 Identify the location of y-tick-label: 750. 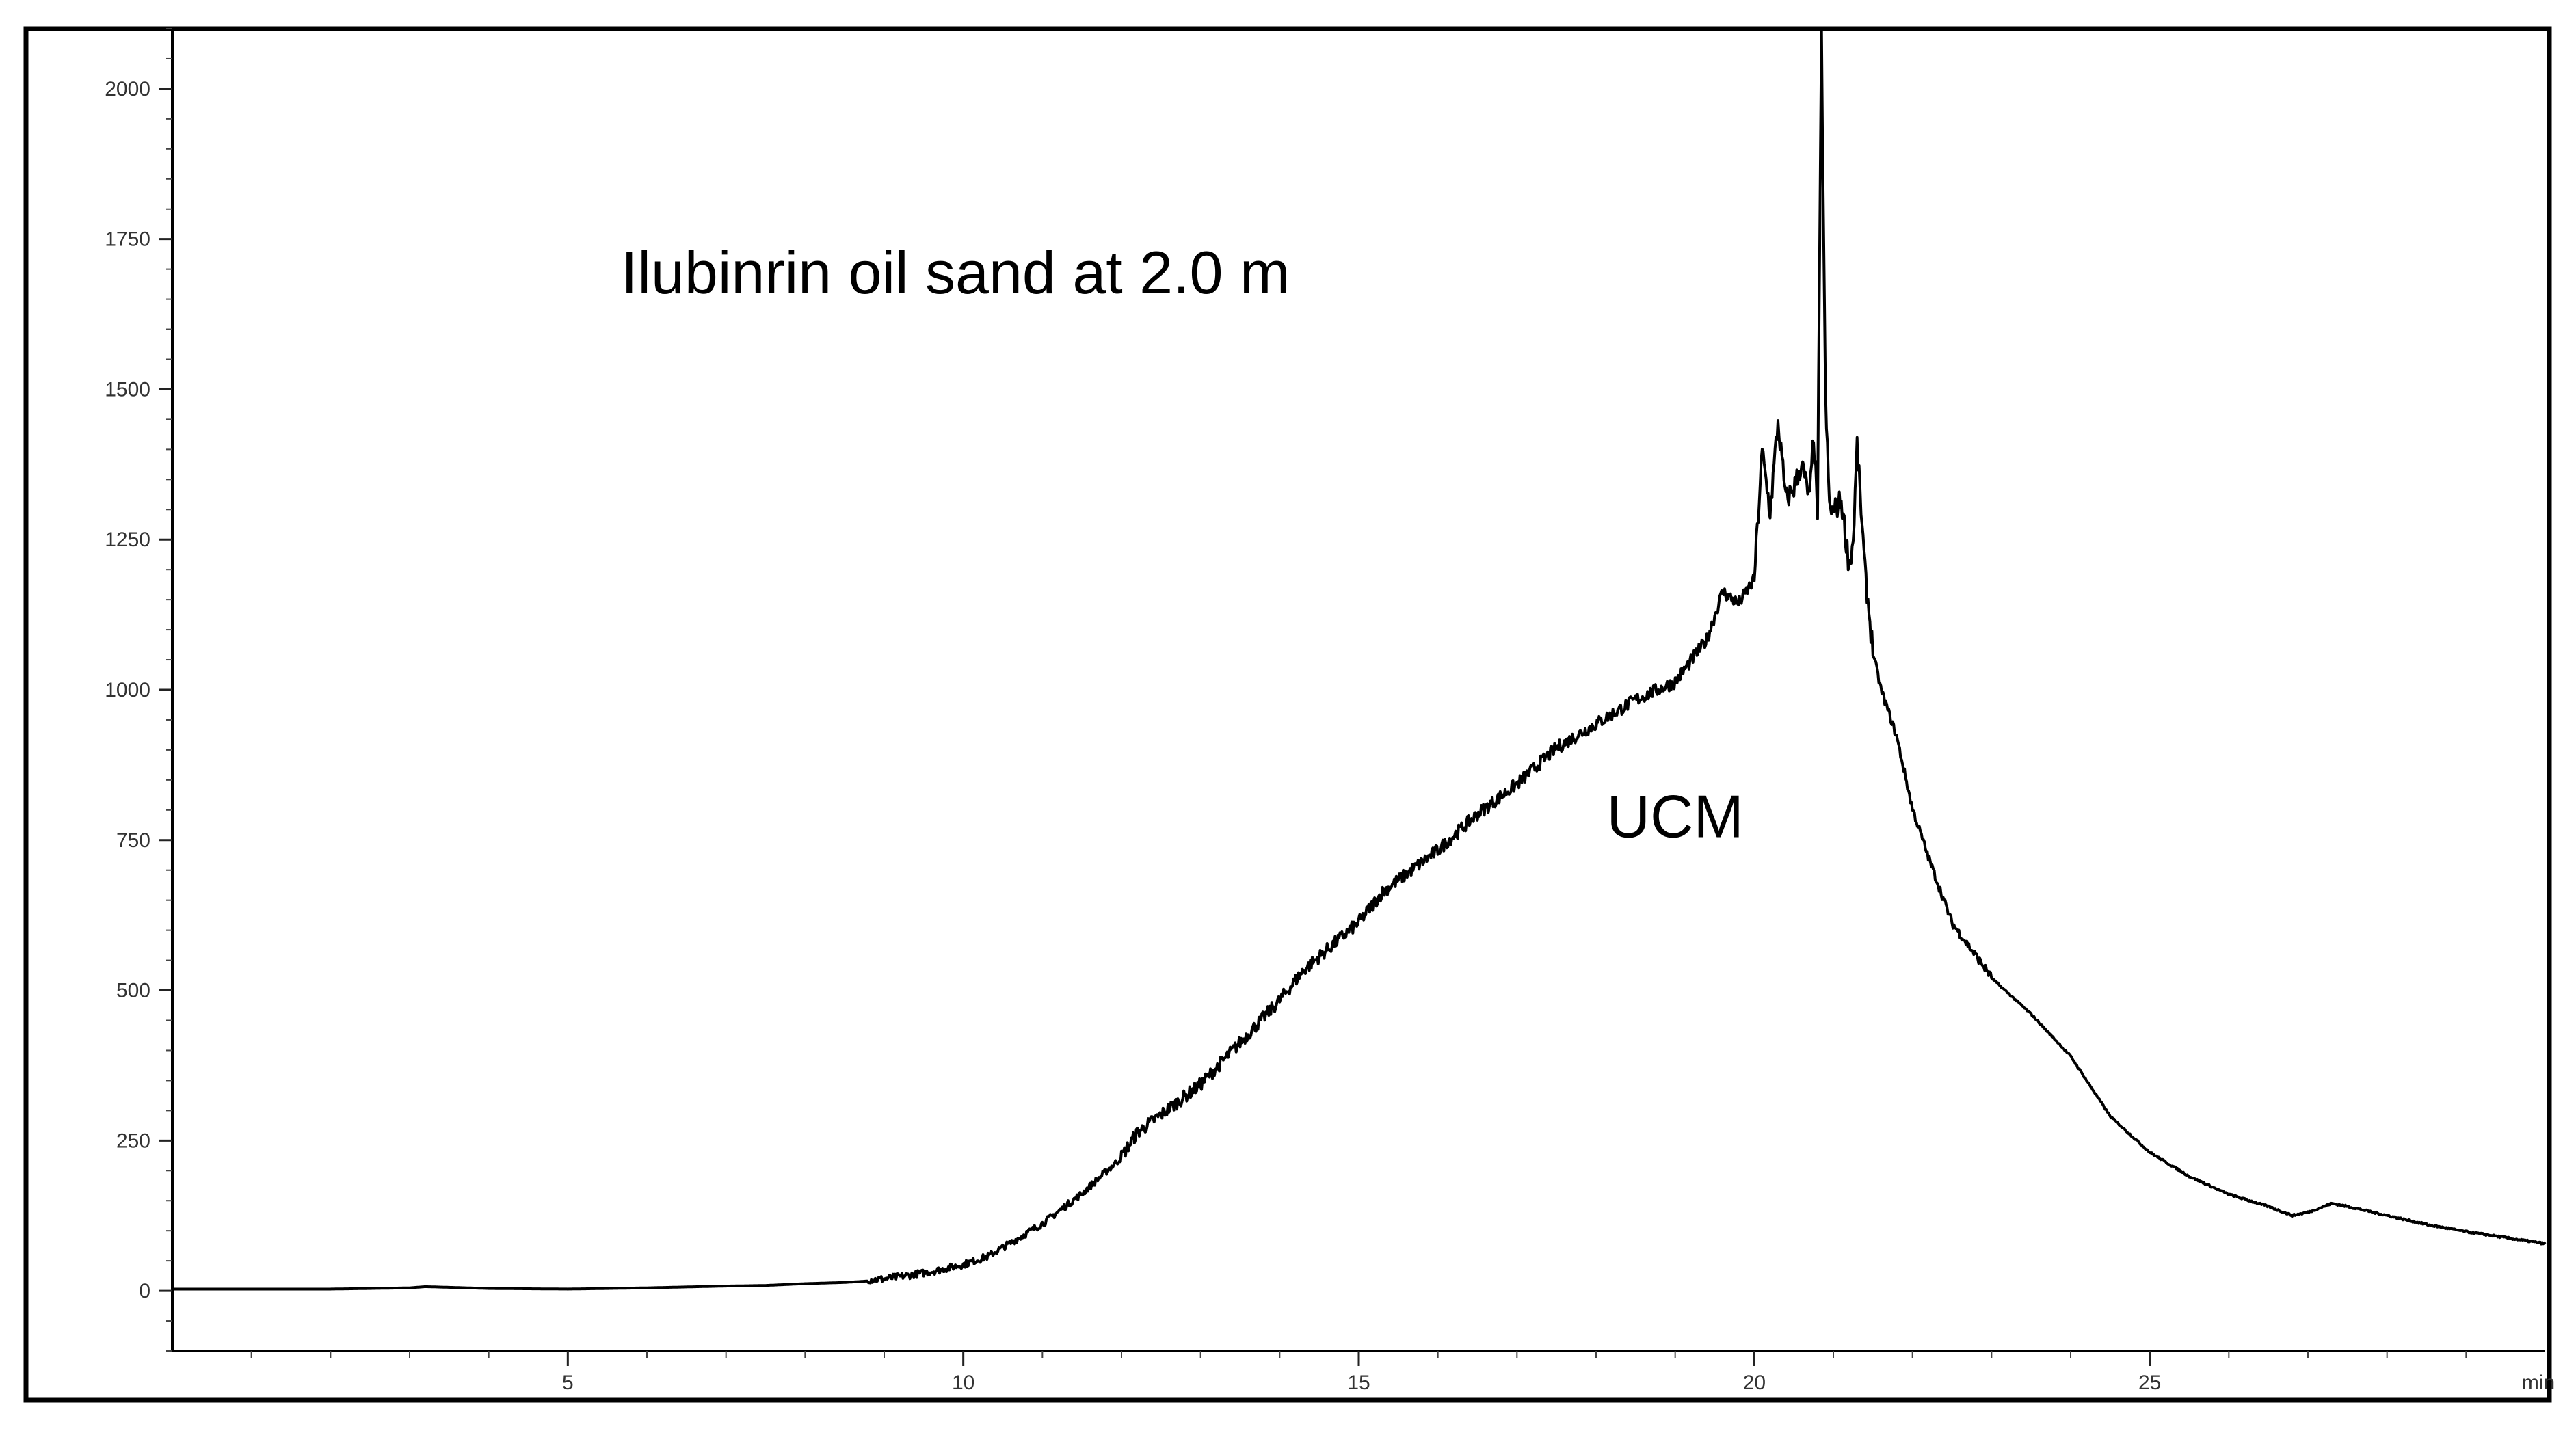
(133, 841).